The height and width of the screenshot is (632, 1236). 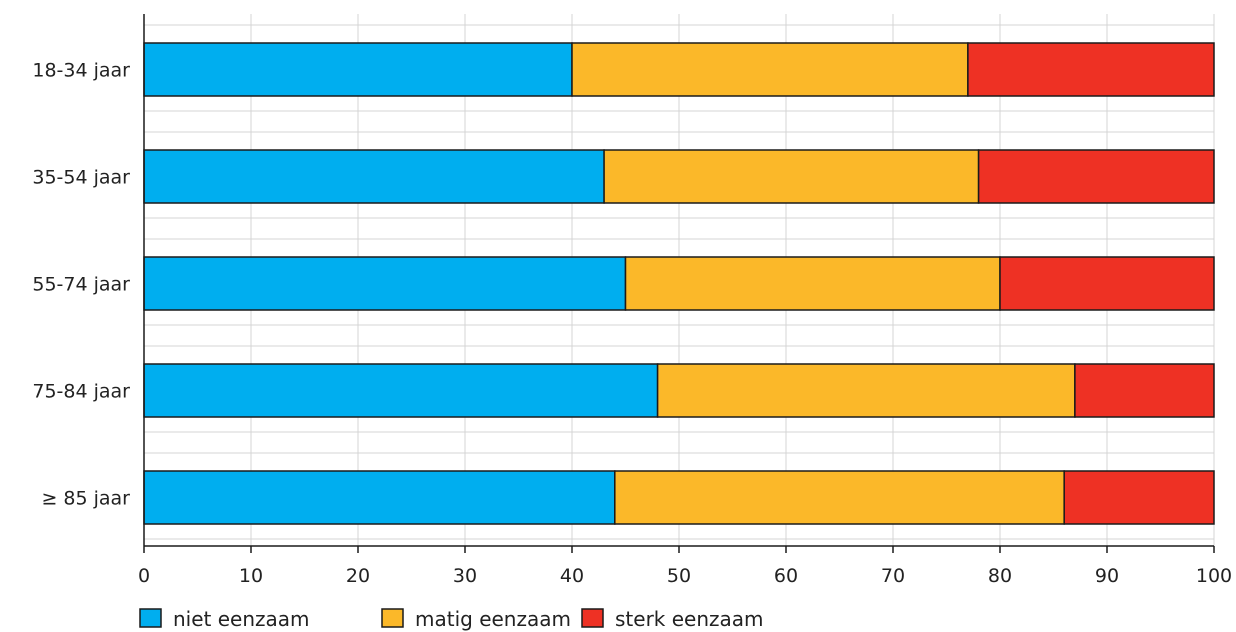 I want to click on category-label: 55-74 jaar, so click(x=81, y=285).